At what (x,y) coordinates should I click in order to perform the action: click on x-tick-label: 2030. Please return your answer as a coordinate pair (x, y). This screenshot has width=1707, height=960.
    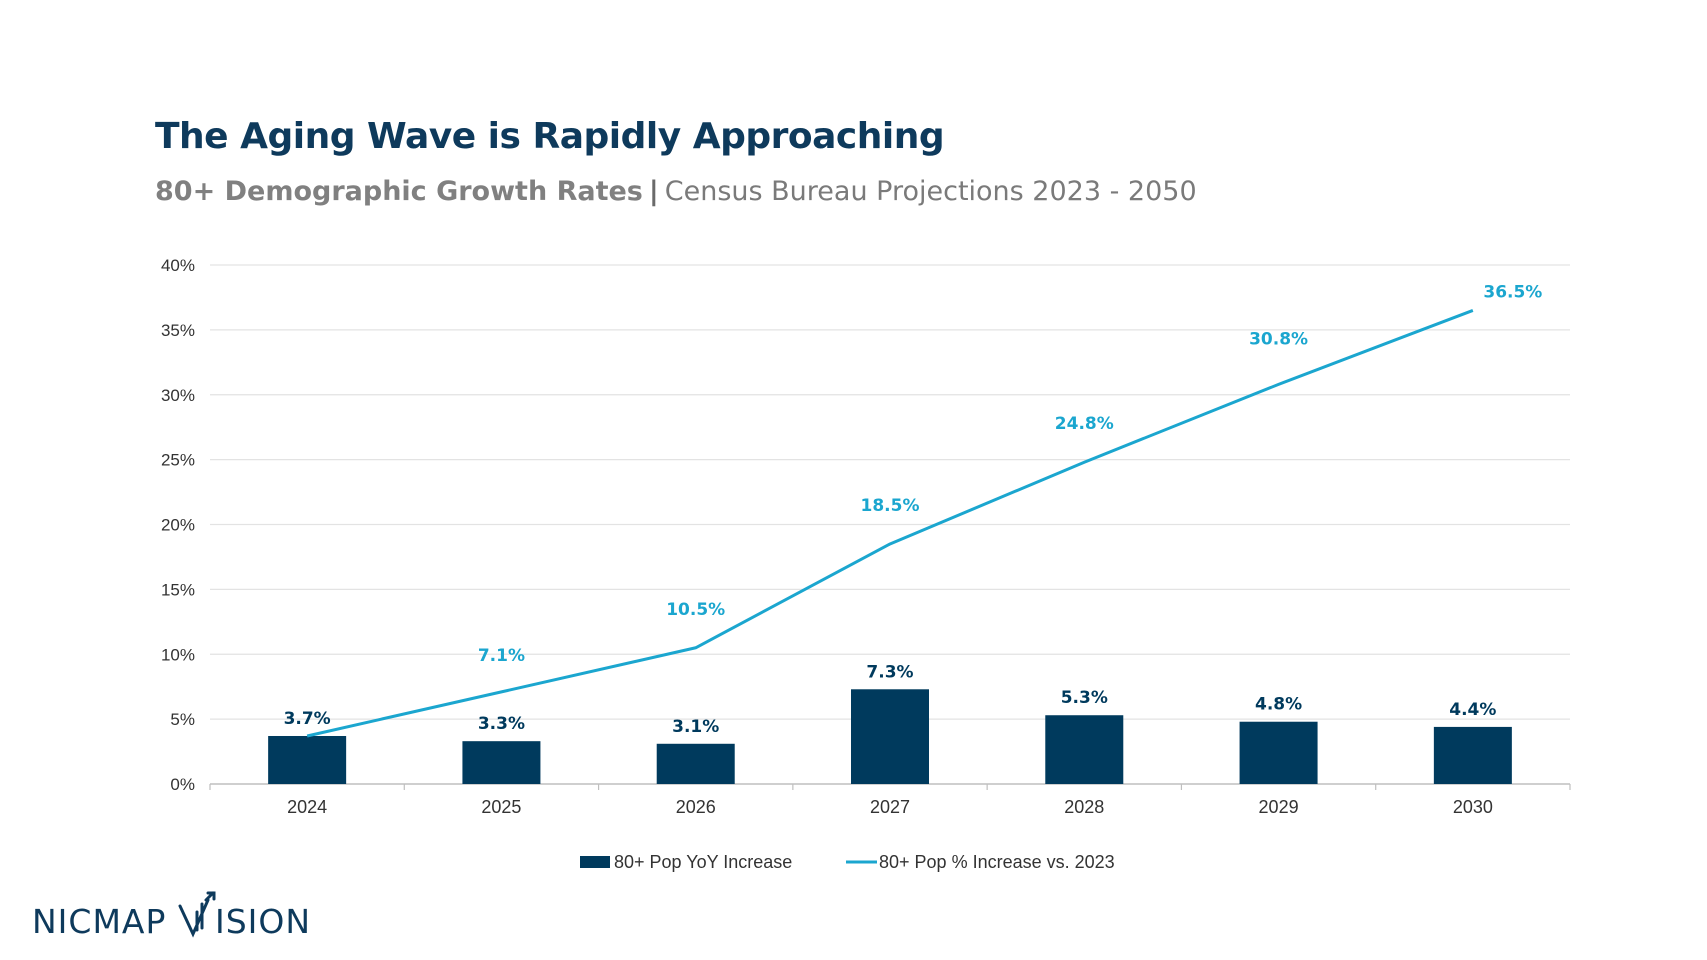
    Looking at the image, I should click on (1473, 807).